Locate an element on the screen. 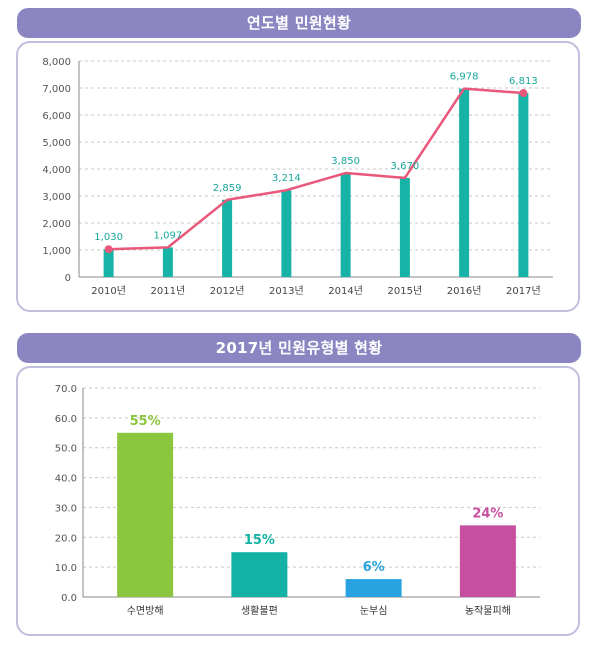 The height and width of the screenshot is (645, 602). data-label: 3,670 is located at coordinates (405, 166).